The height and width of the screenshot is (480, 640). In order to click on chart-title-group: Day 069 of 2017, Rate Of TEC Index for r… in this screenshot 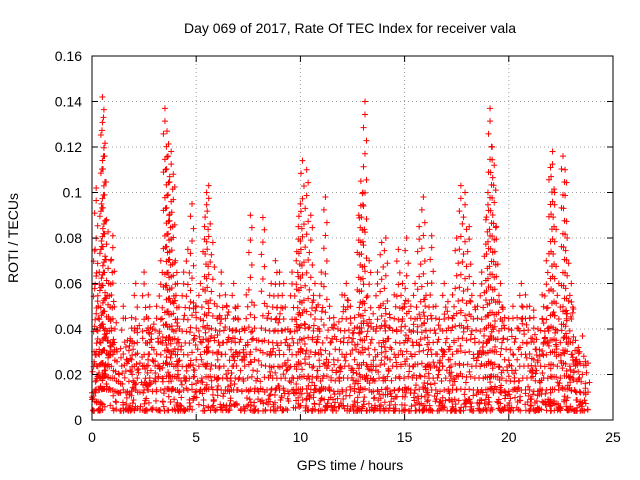, I will do `click(350, 28)`.